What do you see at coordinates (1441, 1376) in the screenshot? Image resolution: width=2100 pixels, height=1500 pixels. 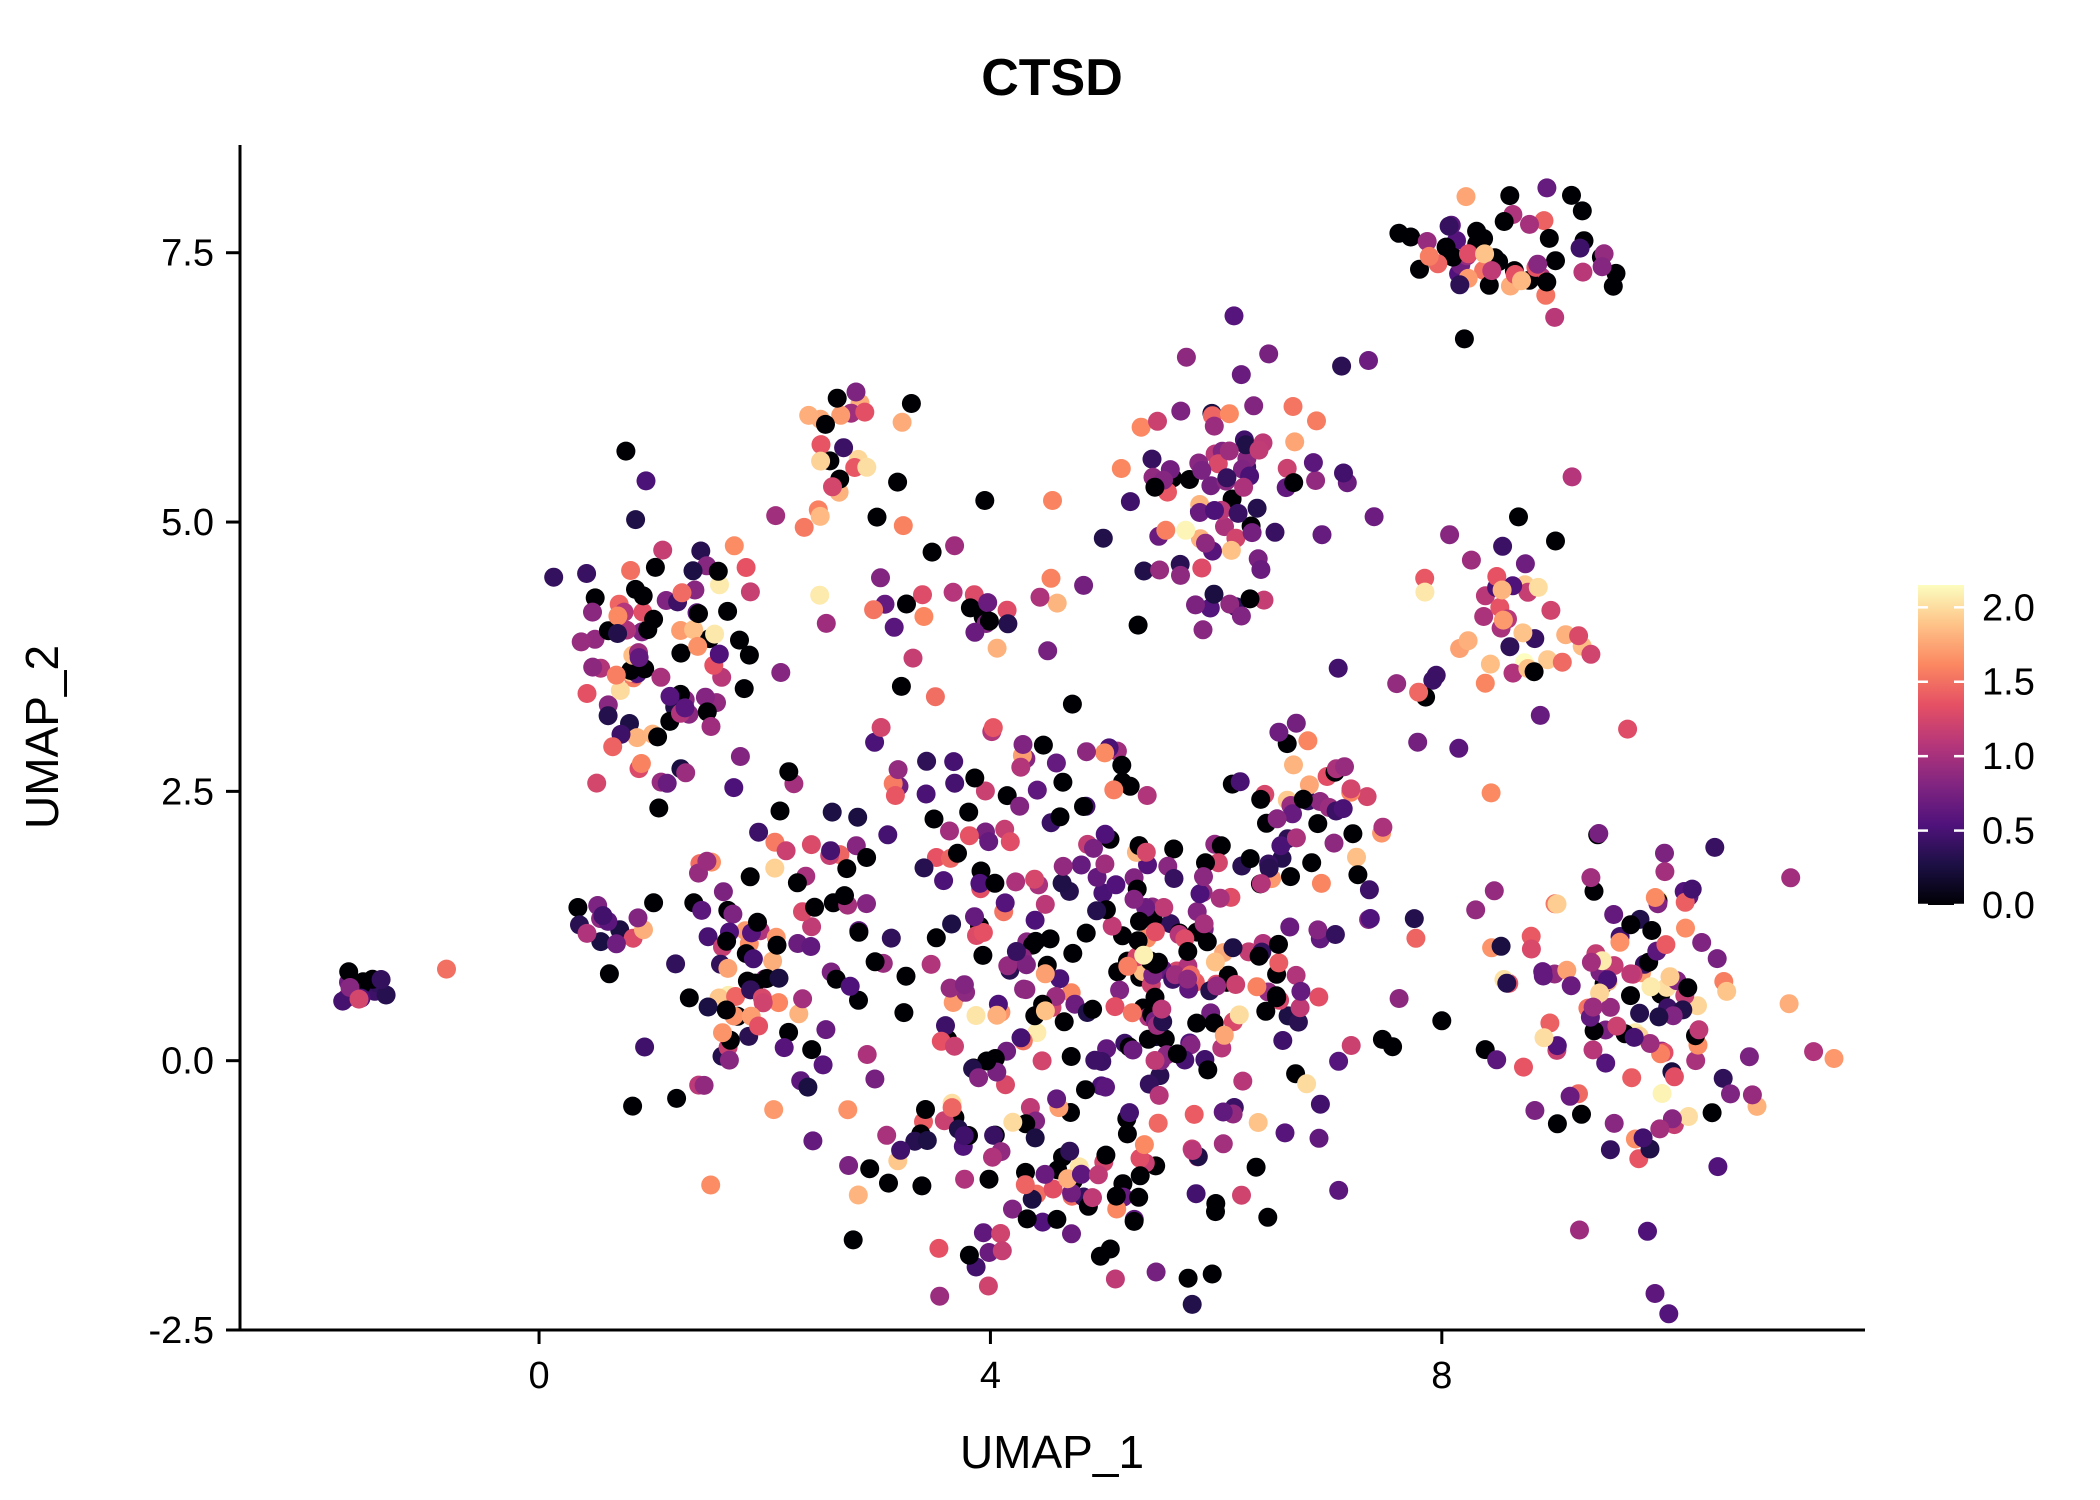 I see `x-tick-label: 8` at bounding box center [1441, 1376].